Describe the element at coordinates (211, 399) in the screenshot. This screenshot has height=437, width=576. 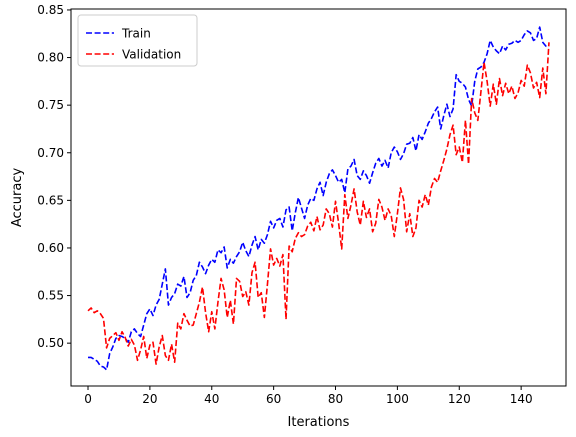
I see `x-tick-label: 40` at that location.